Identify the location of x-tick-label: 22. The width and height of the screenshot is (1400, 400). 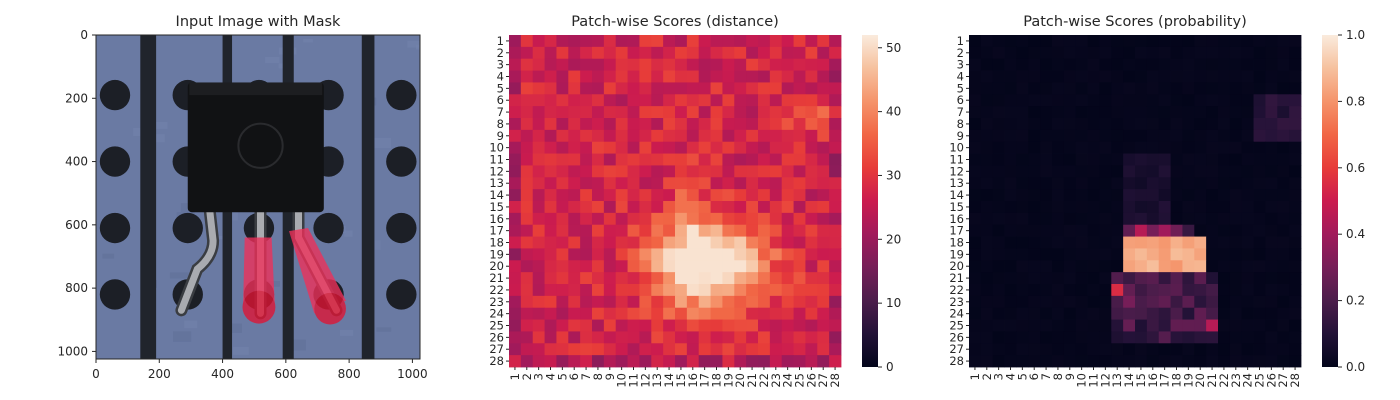
(1224, 380).